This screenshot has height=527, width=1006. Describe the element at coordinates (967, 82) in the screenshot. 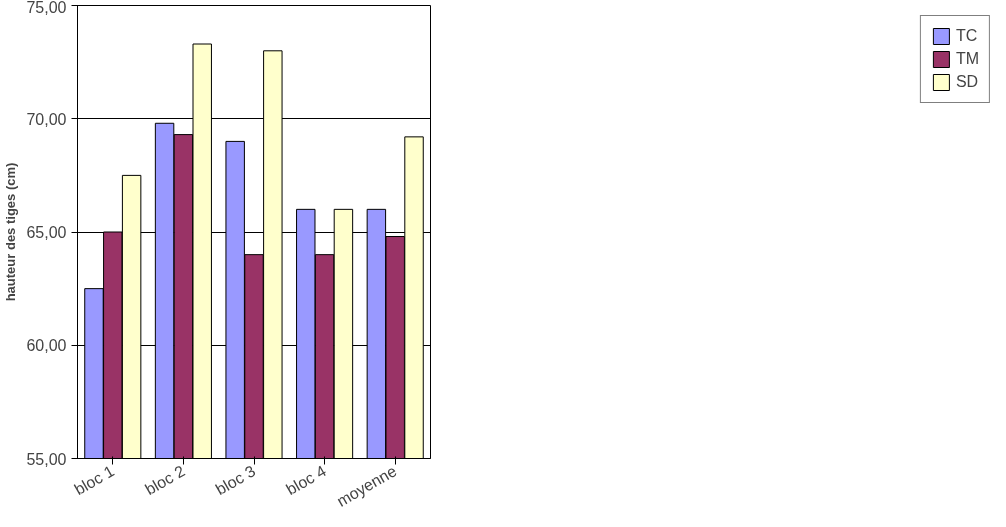

I see `legend-label: SD` at that location.